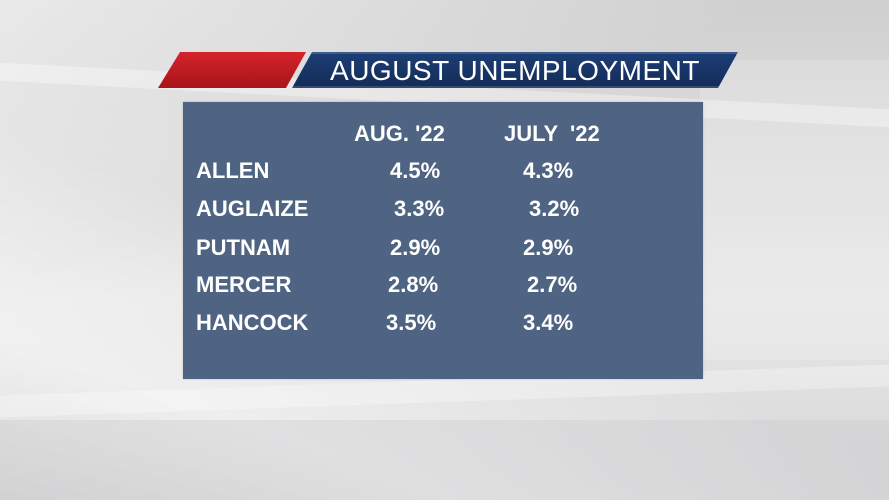 The image size is (889, 500). Describe the element at coordinates (443, 248) in the screenshot. I see `table-row: PUTNAM 2.9% 2.9%` at that location.